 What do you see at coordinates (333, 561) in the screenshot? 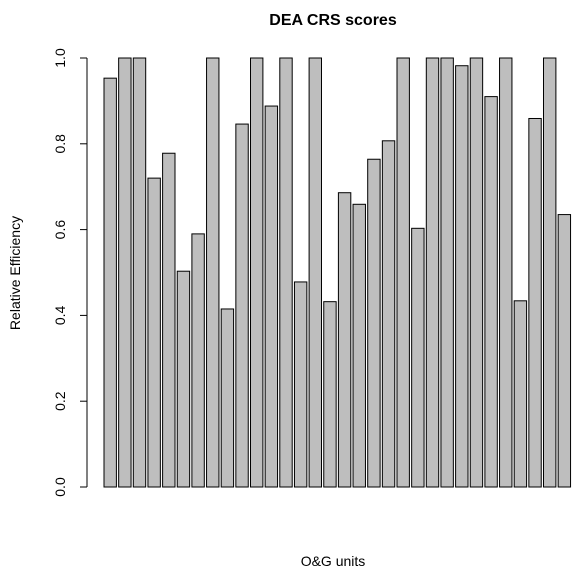
I see `x-axis-label: O&G units` at bounding box center [333, 561].